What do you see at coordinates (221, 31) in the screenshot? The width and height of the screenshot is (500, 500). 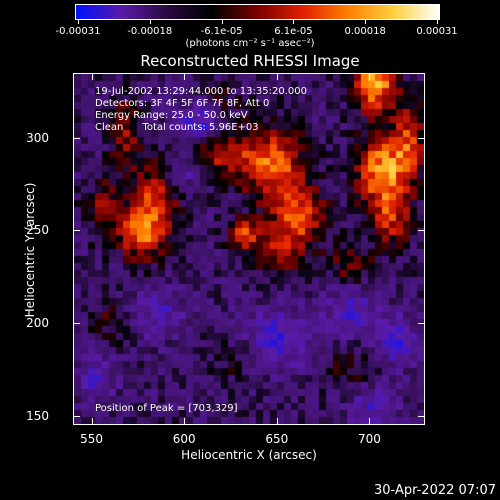 I see `colorbar-tick-label: -6.1e-05` at bounding box center [221, 31].